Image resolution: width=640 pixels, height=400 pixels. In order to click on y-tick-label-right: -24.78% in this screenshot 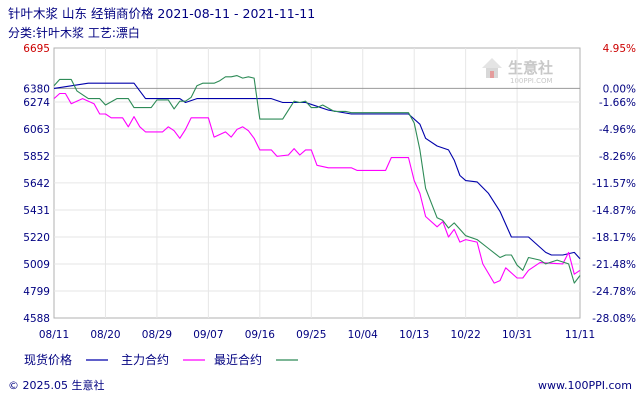, I will do `click(614, 292)`.